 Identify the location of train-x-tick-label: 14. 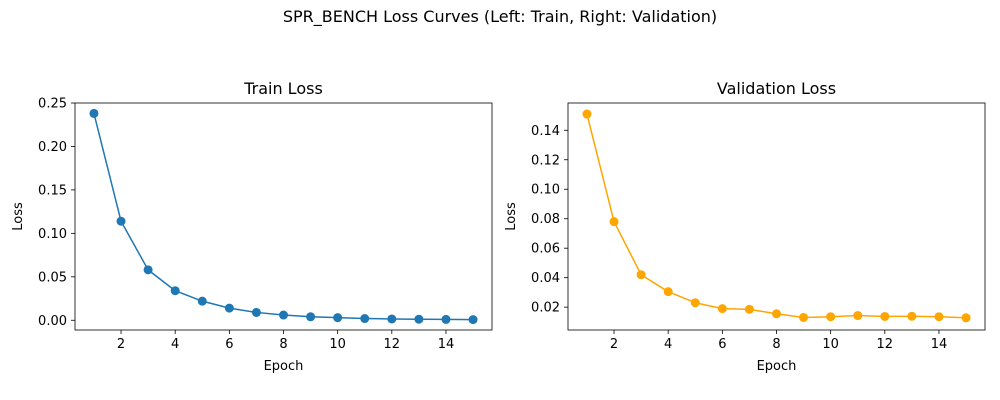
(446, 344).